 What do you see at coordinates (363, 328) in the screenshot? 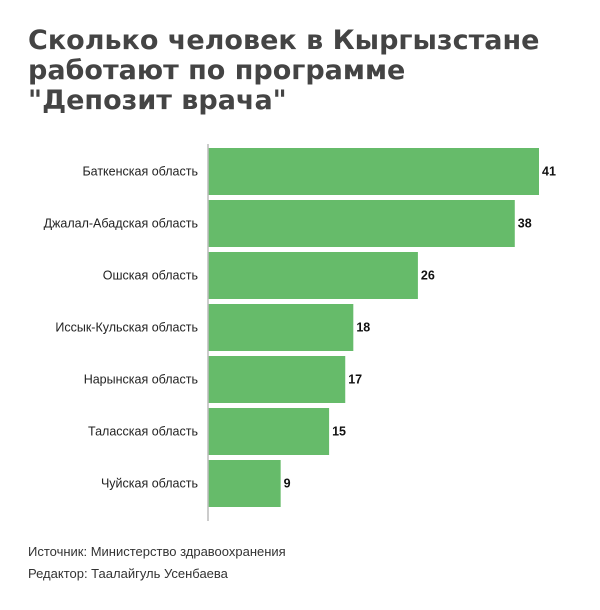
I see `value-label-3: 18` at bounding box center [363, 328].